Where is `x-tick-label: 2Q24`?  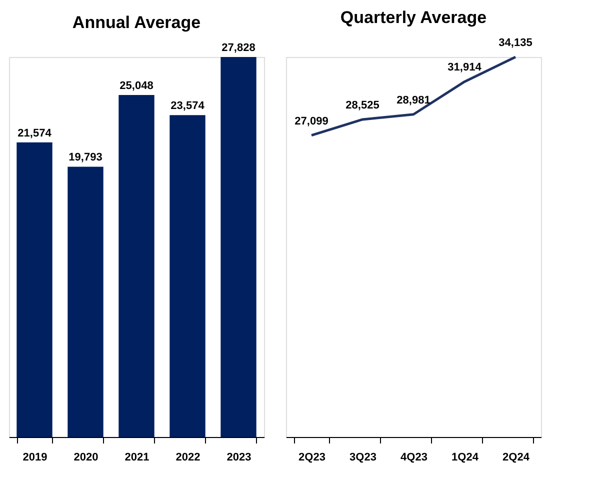 x-tick-label: 2Q24 is located at coordinates (516, 458).